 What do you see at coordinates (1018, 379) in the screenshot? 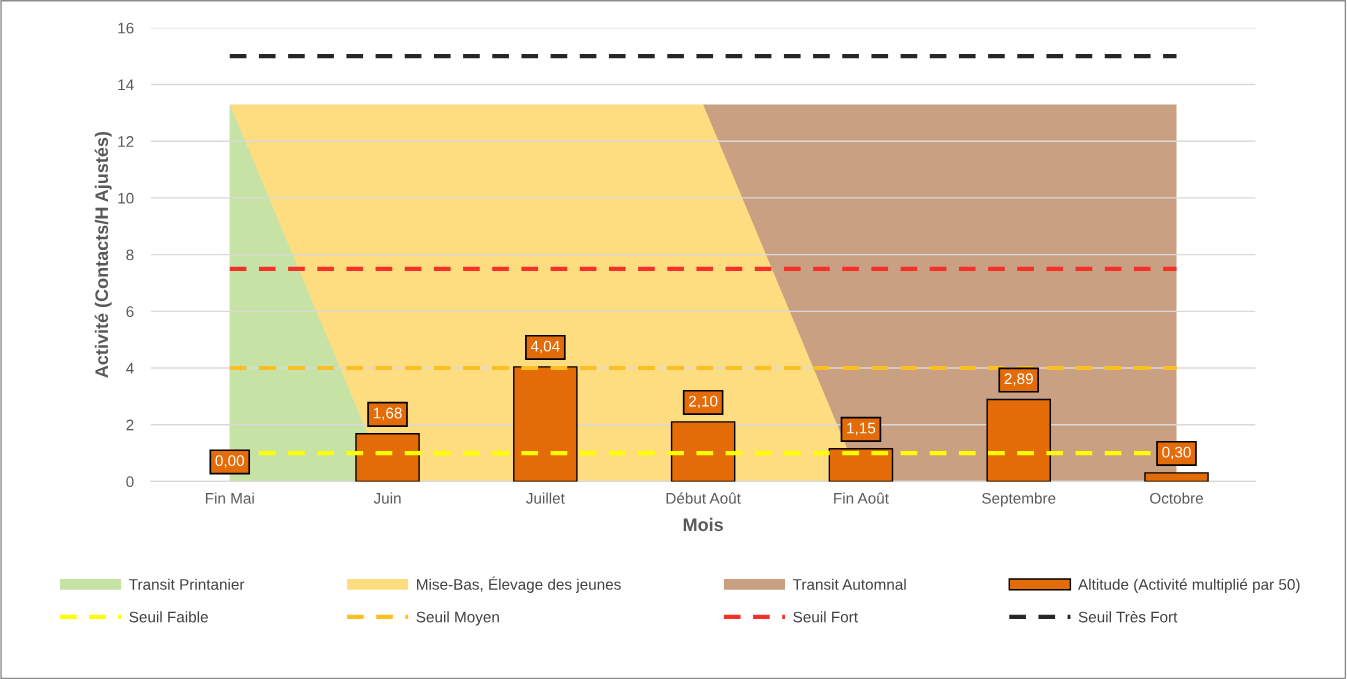
I see `data-label: 2,89` at bounding box center [1018, 379].